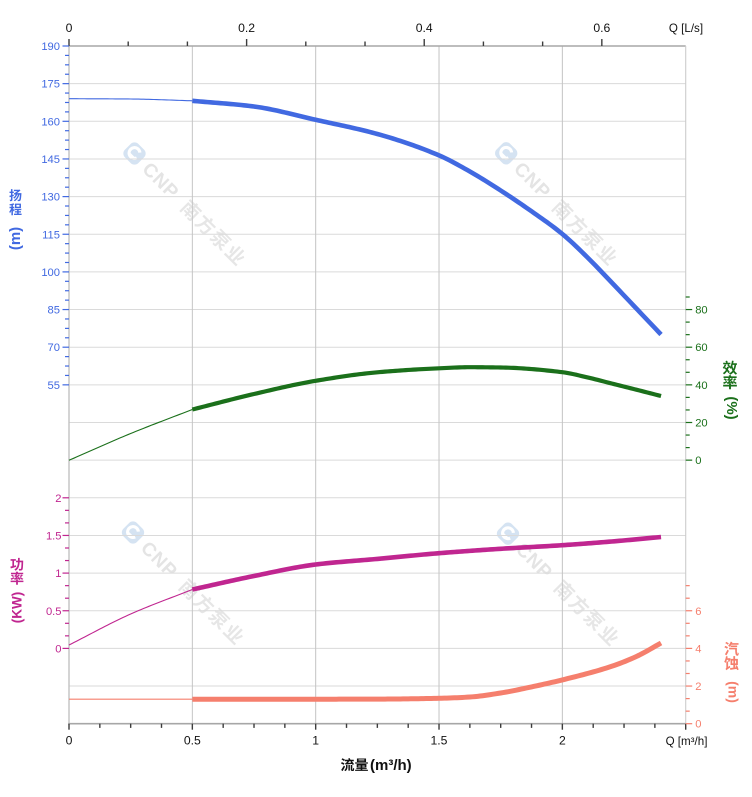 This screenshot has height=797, width=752. I want to click on svg-text: 6, so click(698, 612).